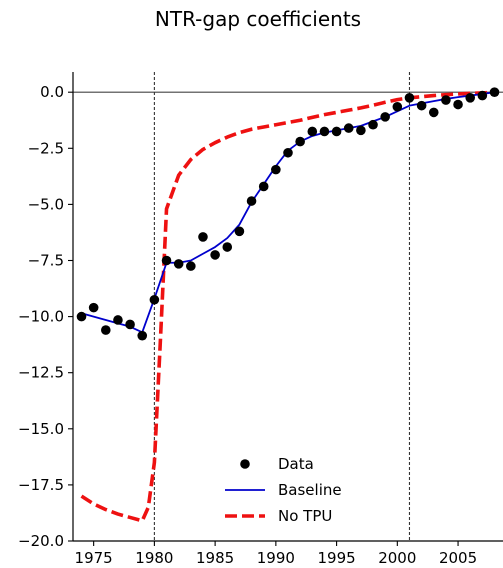  Describe the element at coordinates (154, 558) in the screenshot. I see `x-tick-label: 1980` at that location.